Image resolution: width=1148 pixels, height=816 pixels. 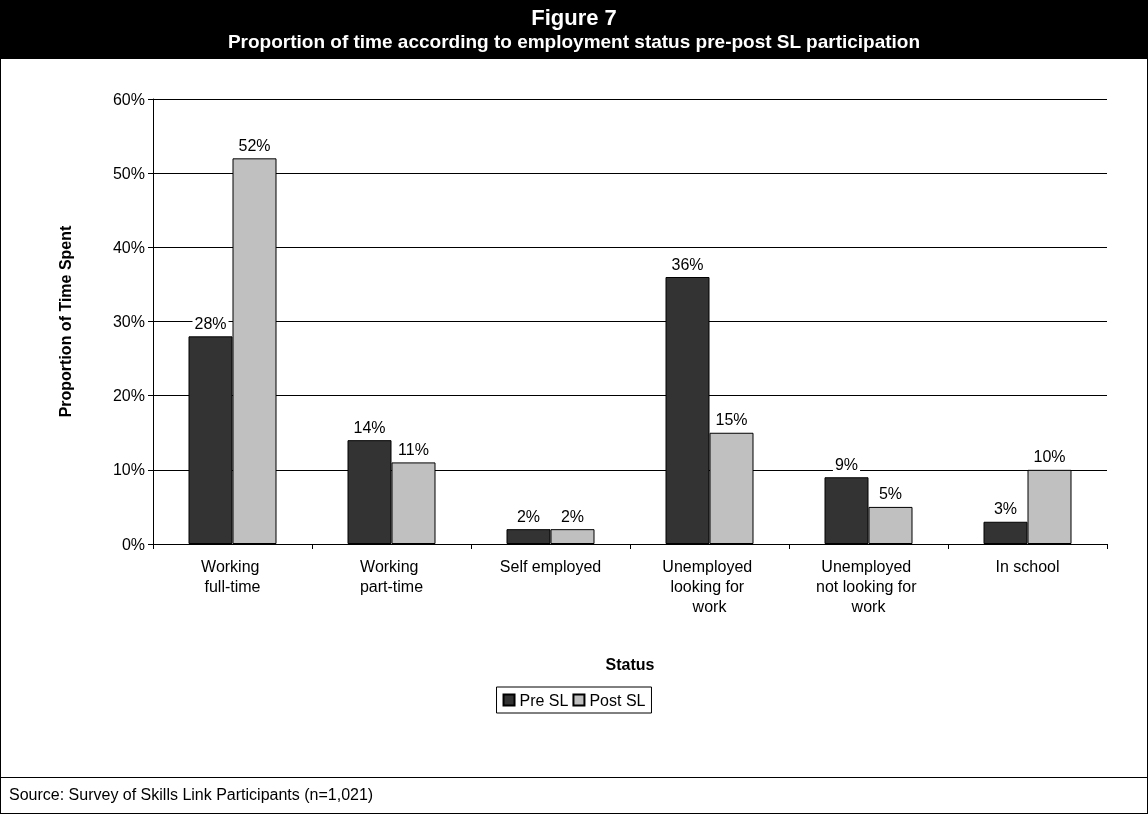 I want to click on data-label: 5%, so click(x=890, y=494).